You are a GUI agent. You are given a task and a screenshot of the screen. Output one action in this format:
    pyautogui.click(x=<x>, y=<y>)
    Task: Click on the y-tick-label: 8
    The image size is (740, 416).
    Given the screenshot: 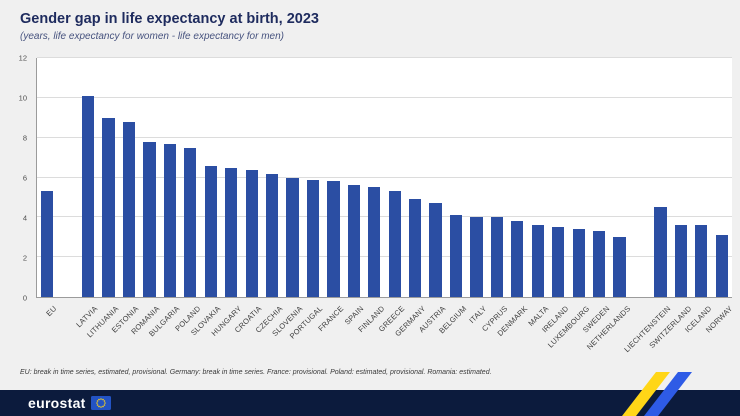 What is the action you would take?
    pyautogui.click(x=24, y=138)
    